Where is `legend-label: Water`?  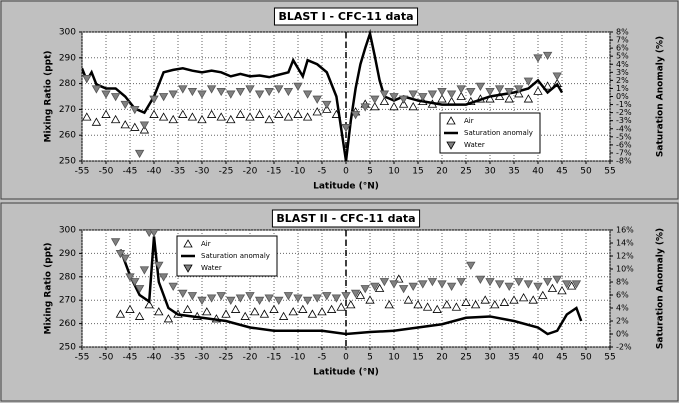
legend-label: Water is located at coordinates (211, 268).